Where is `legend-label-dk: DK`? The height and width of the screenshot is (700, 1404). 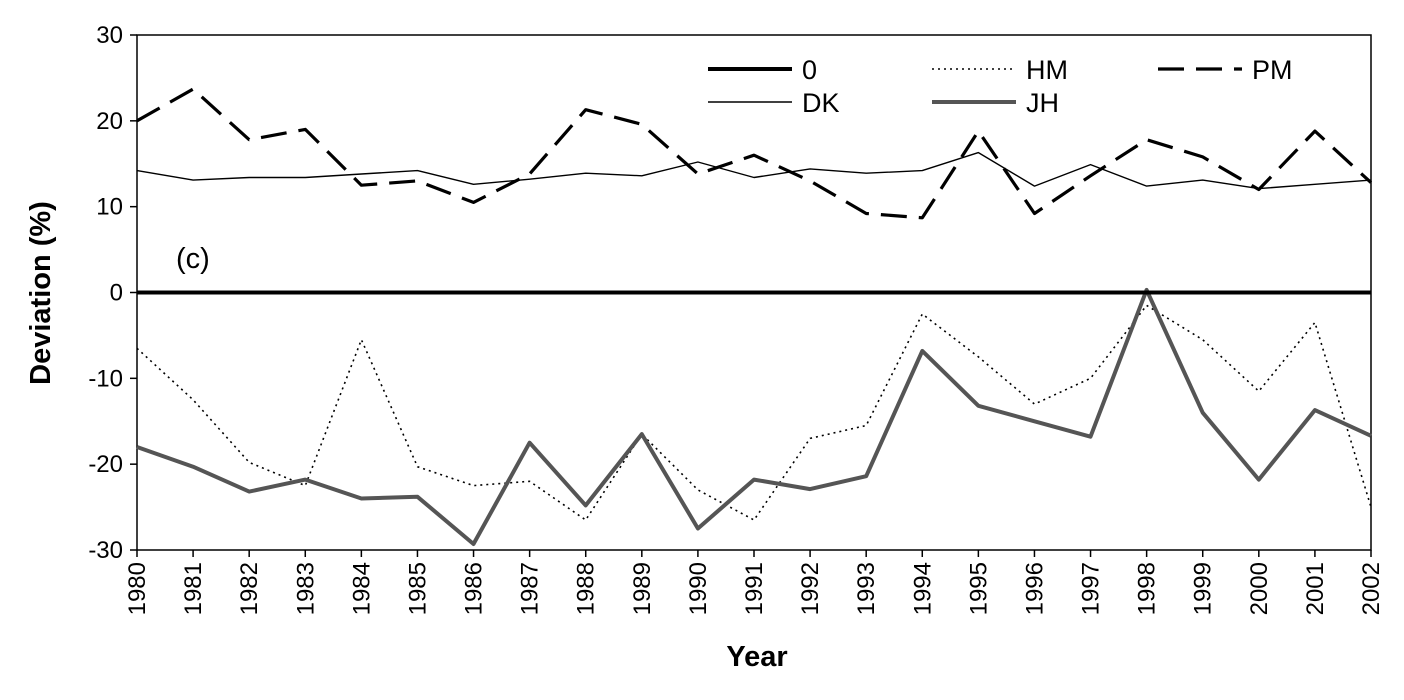 legend-label-dk: DK is located at coordinates (821, 103).